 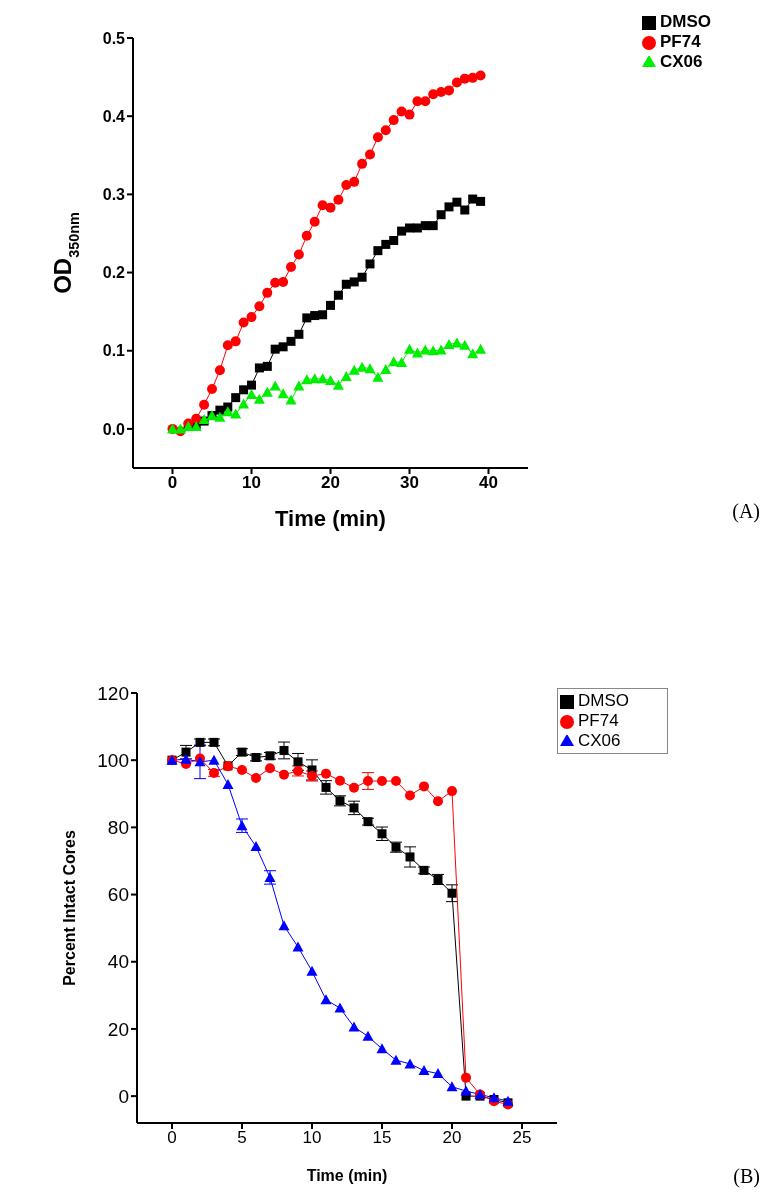 I want to click on y-tick-label: 0.2, so click(x=114, y=273).